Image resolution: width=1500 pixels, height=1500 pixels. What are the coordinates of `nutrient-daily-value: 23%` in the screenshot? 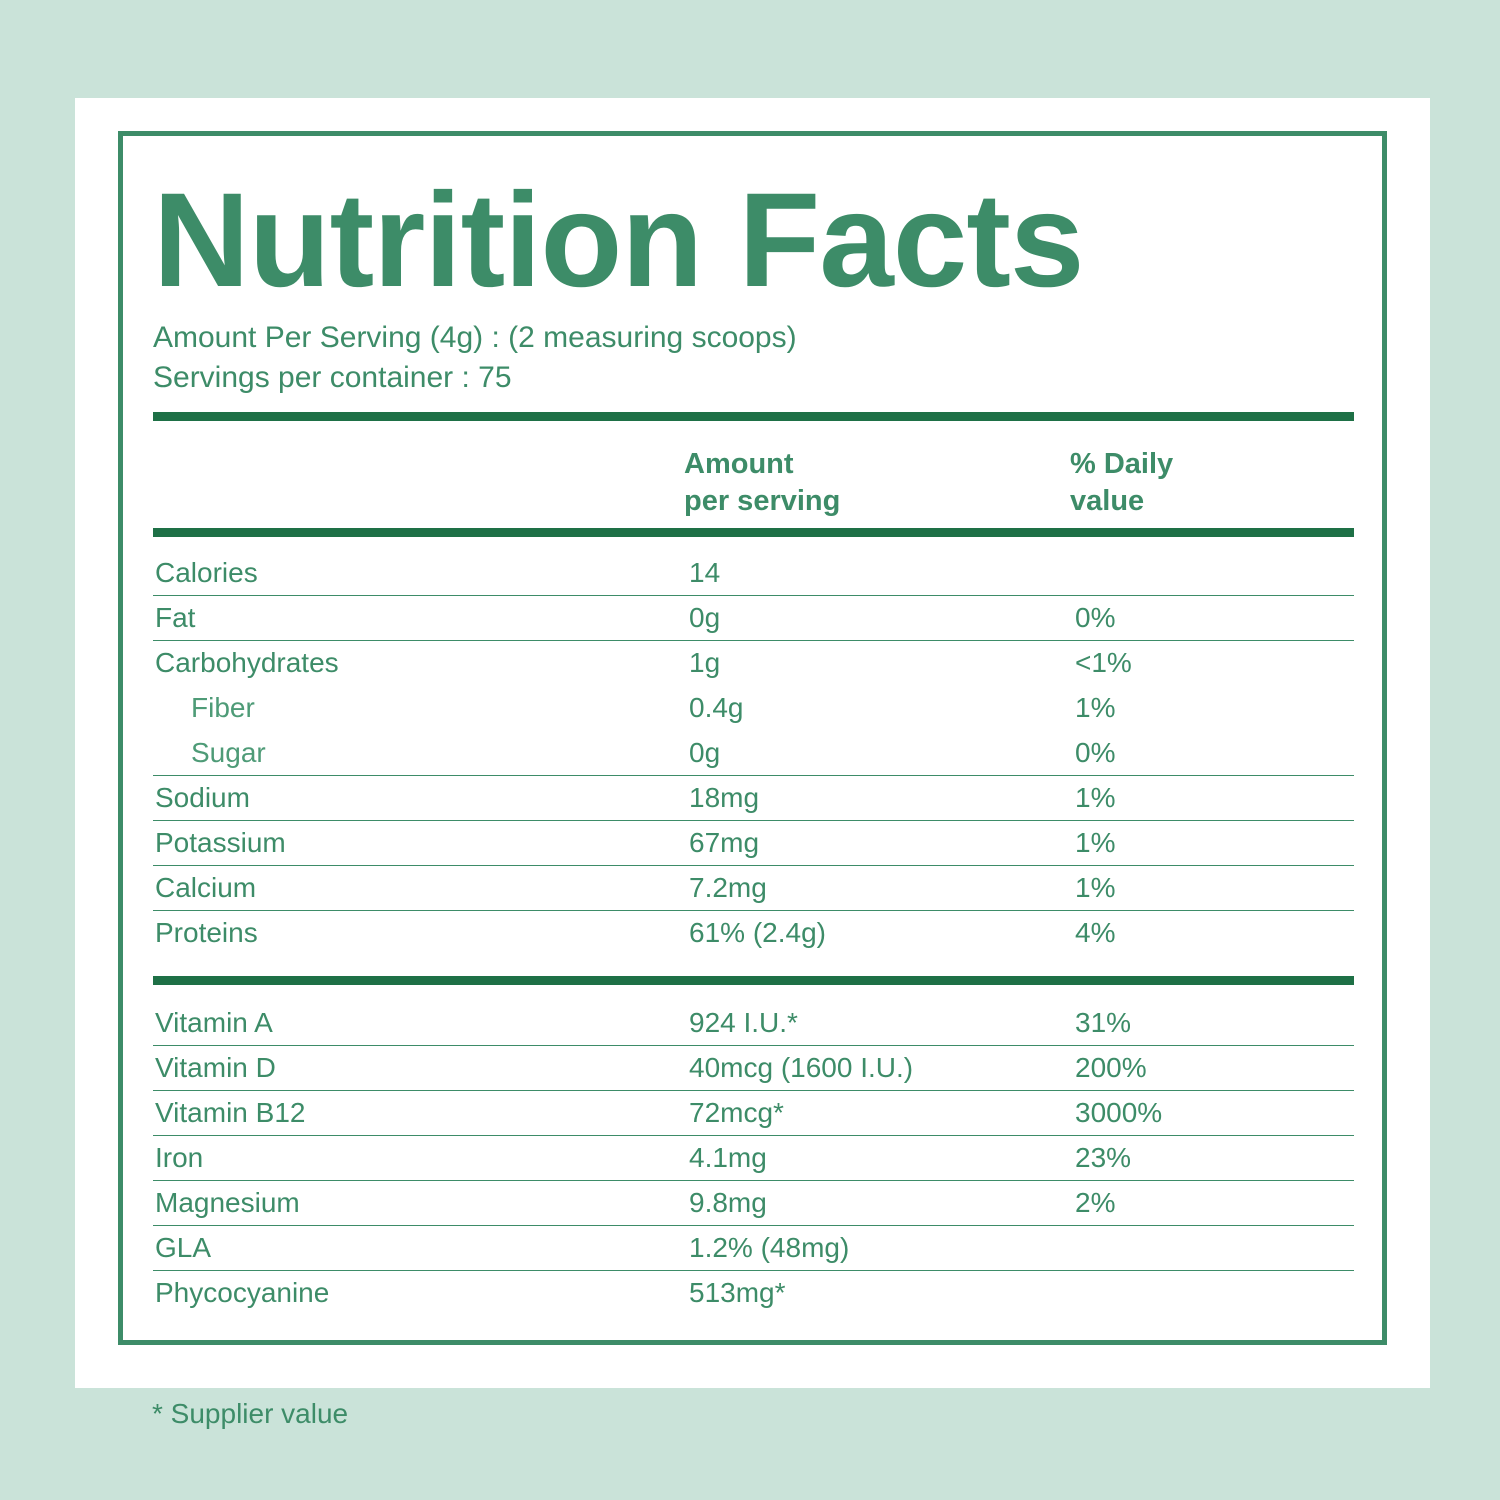 It's located at (1103, 1157).